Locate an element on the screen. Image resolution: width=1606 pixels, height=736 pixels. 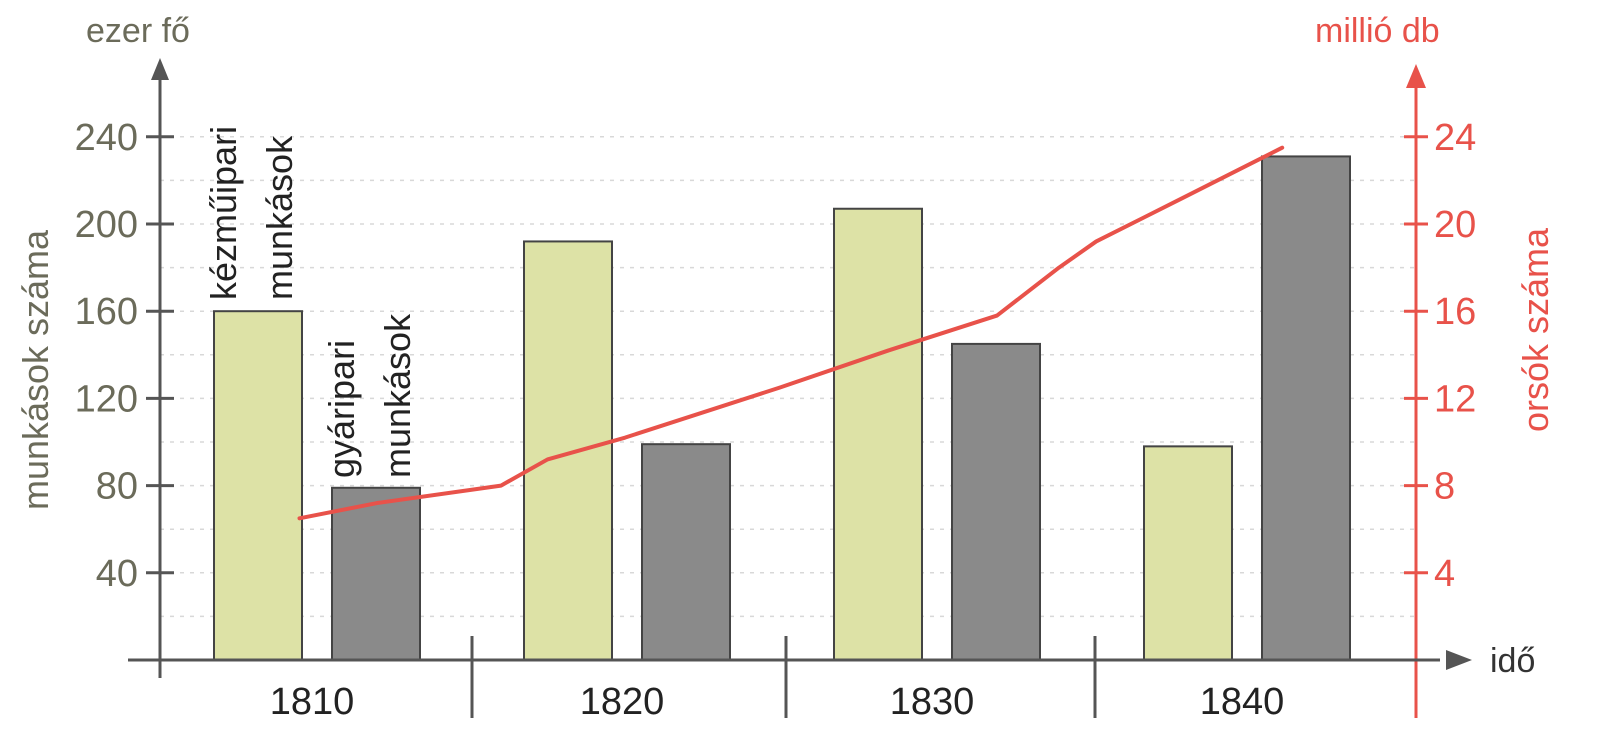
left-tick-label: 120 is located at coordinates (106, 399).